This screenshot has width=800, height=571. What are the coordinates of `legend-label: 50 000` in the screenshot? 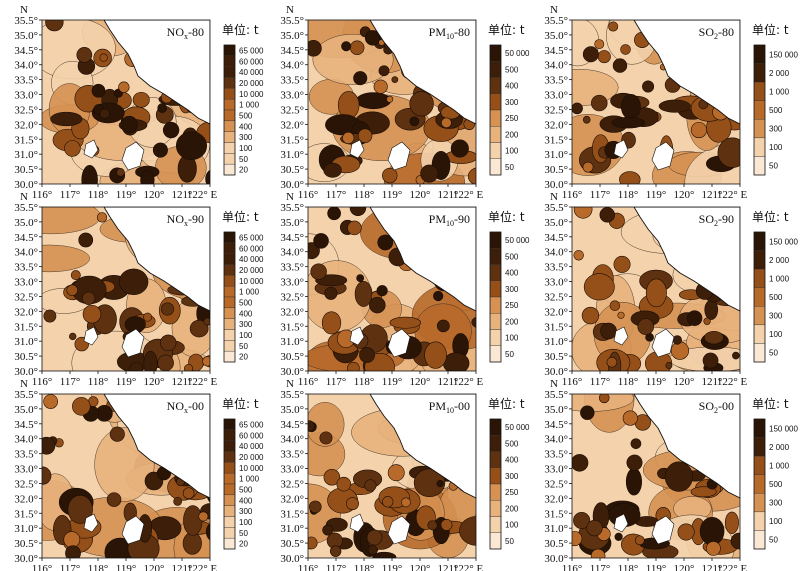 It's located at (517, 53).